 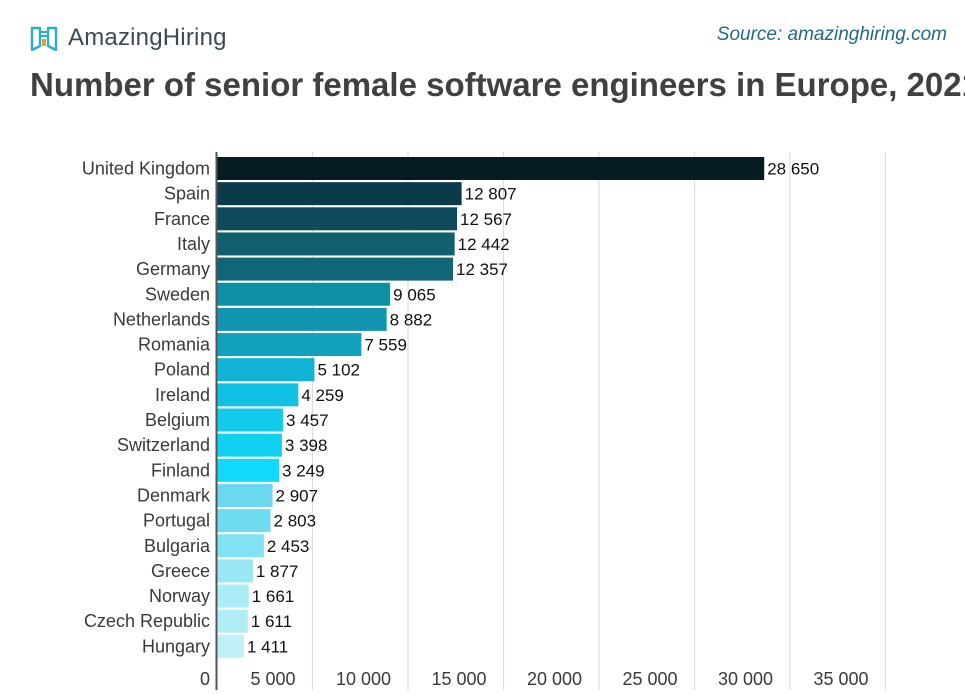 What do you see at coordinates (414, 294) in the screenshot?
I see `bar-value-label: 9 065` at bounding box center [414, 294].